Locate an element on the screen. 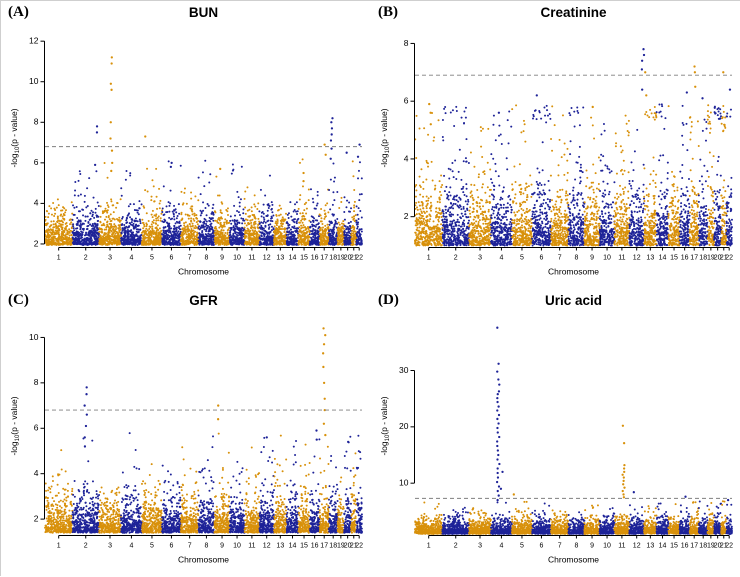  panel-letter-b: (B) is located at coordinates (388, 12).